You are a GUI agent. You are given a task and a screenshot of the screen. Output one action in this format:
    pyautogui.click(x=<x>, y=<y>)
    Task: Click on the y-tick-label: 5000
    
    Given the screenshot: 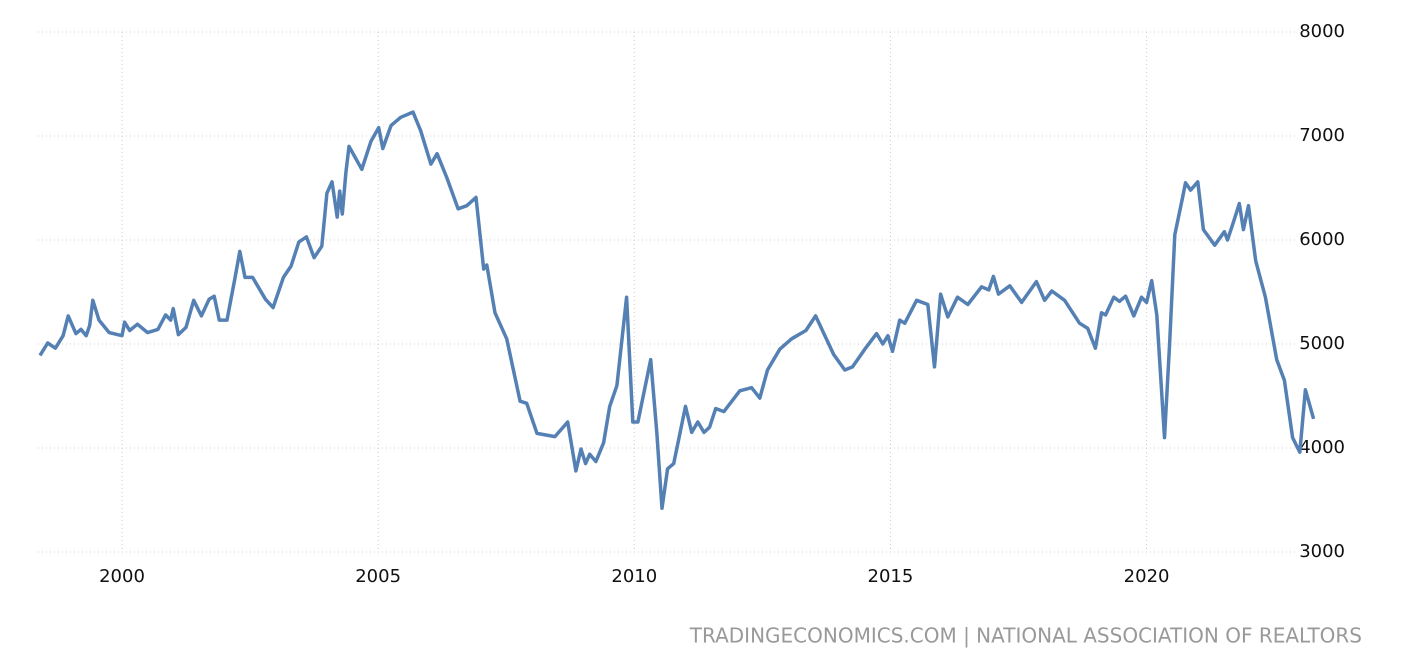 What is the action you would take?
    pyautogui.click(x=1322, y=343)
    